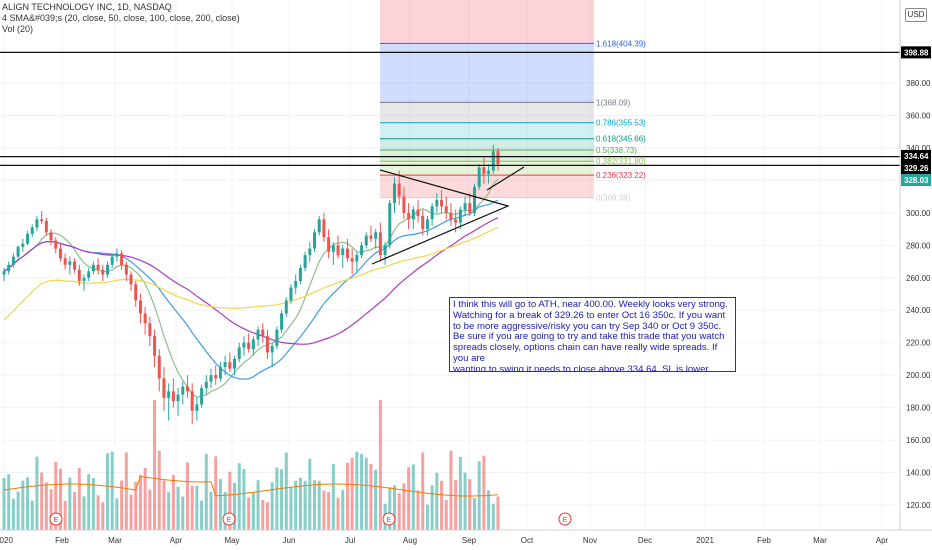 This screenshot has height=550, width=932. Describe the element at coordinates (251, 465) in the screenshot. I see `volume-bars` at that location.